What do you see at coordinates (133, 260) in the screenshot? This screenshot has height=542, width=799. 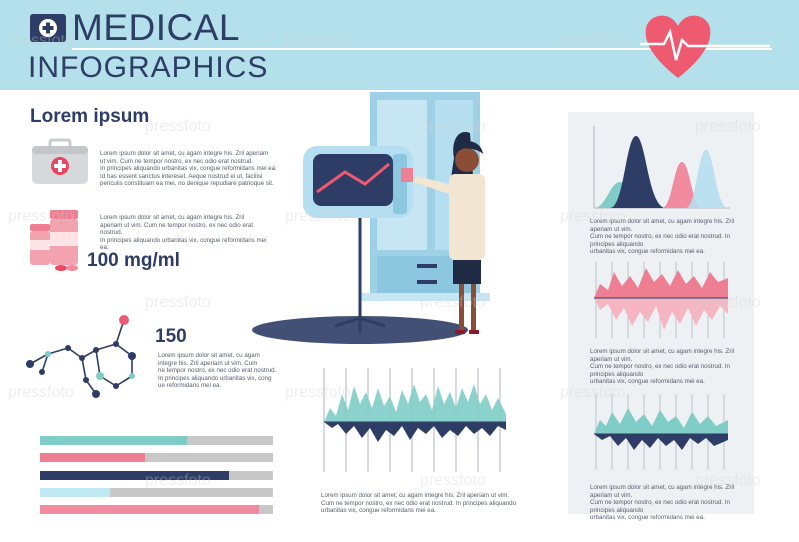 I see `dose-value: 100 mg/ml` at bounding box center [133, 260].